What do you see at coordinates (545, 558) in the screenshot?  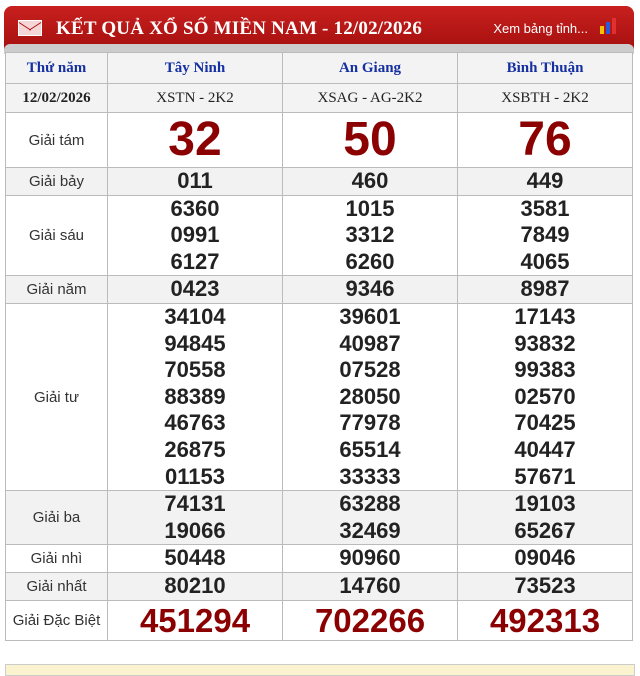 I see `winning-number: 09046` at bounding box center [545, 558].